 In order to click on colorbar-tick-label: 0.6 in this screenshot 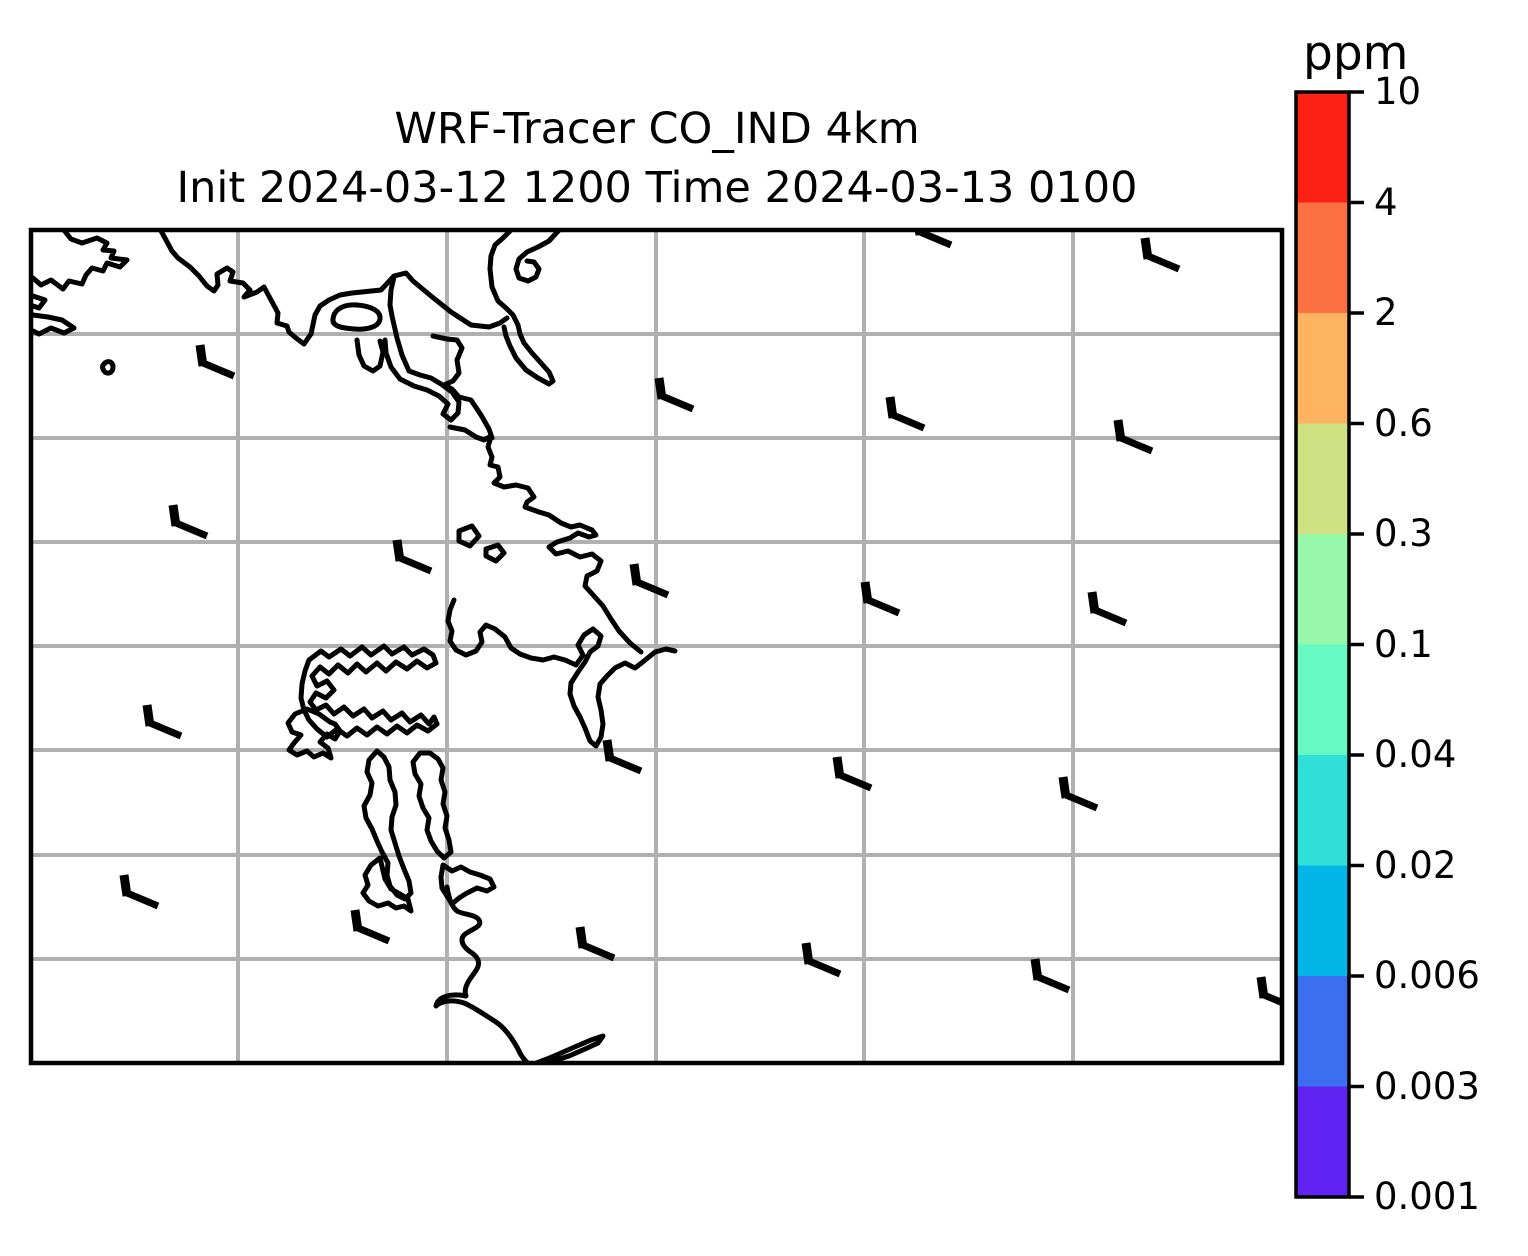, I will do `click(1403, 423)`.